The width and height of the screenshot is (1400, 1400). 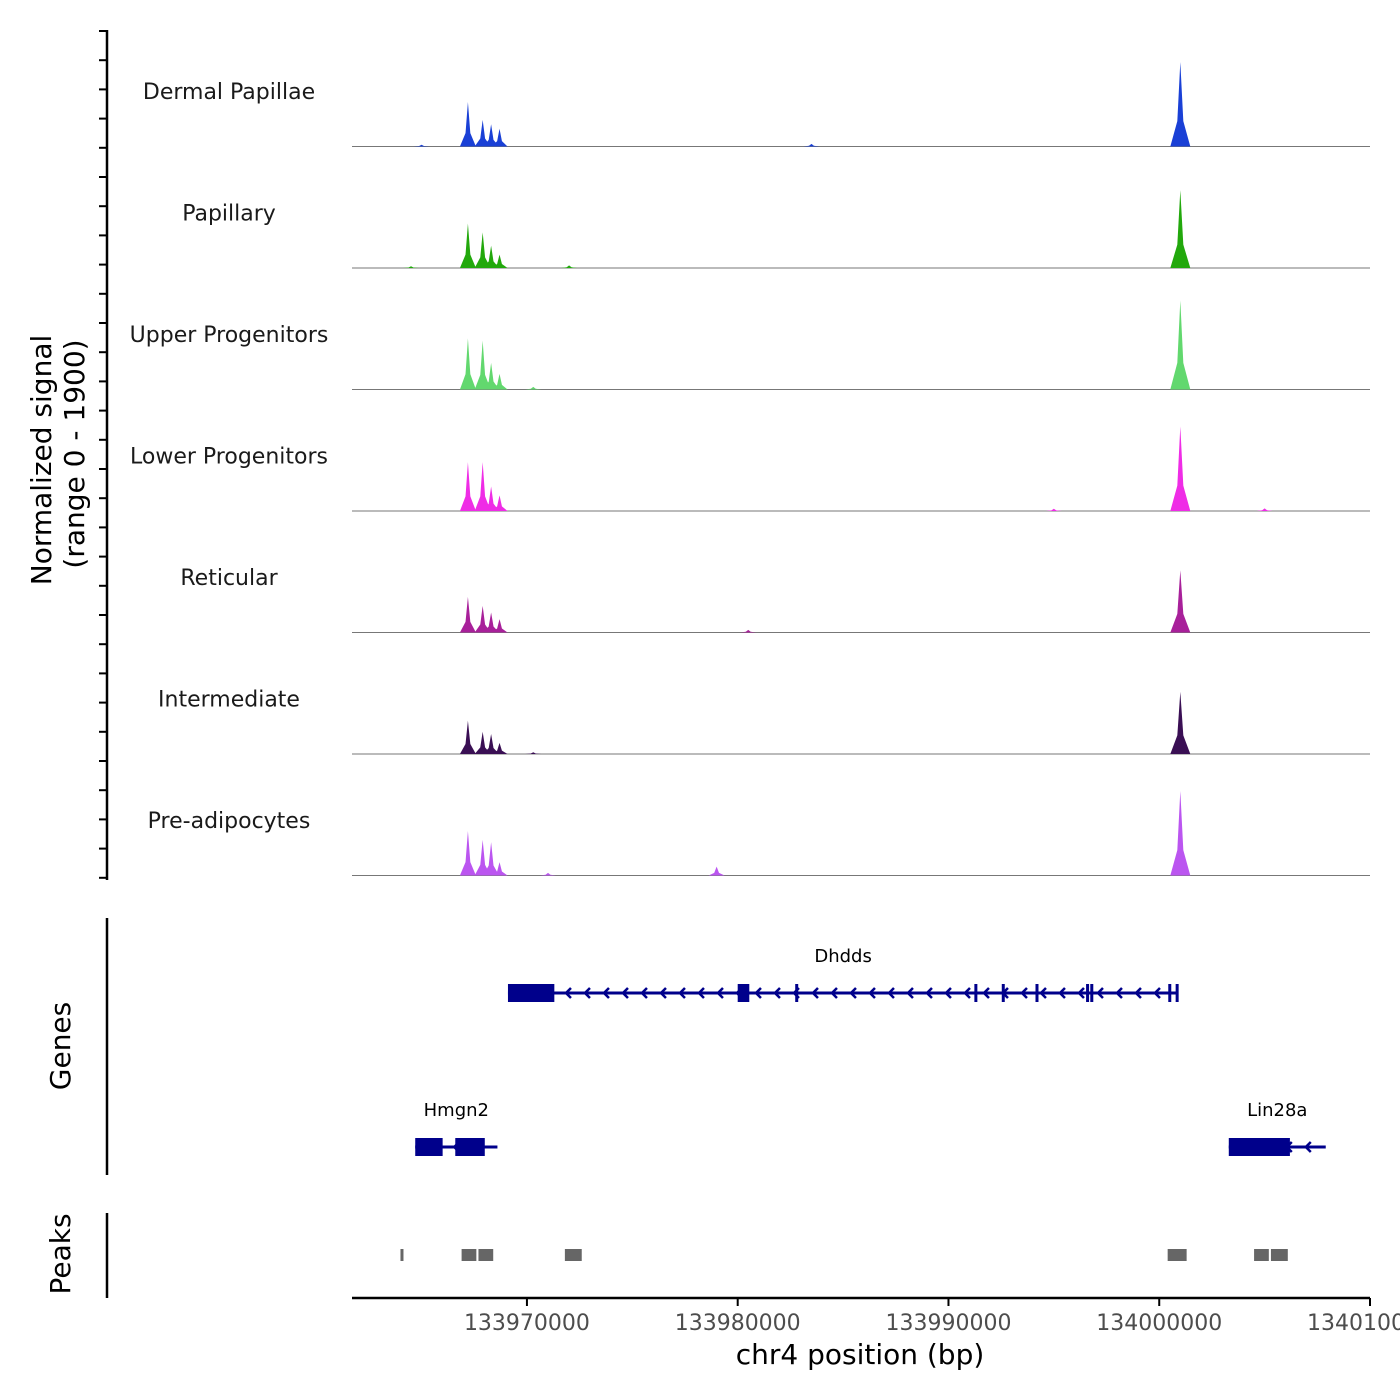 I want to click on y-axis-title: Normalized signal (range 0 - 1900), so click(x=58, y=460).